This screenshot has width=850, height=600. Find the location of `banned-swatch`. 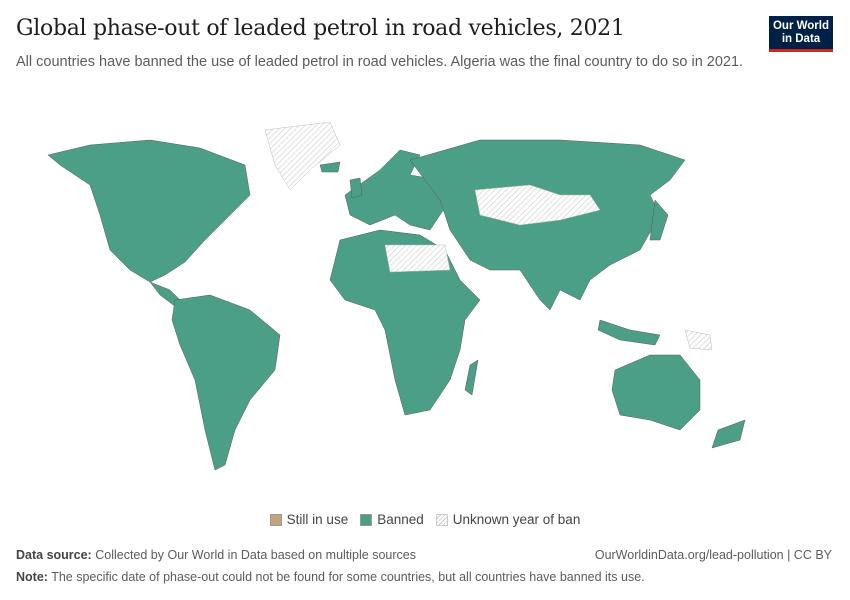

banned-swatch is located at coordinates (366, 519).